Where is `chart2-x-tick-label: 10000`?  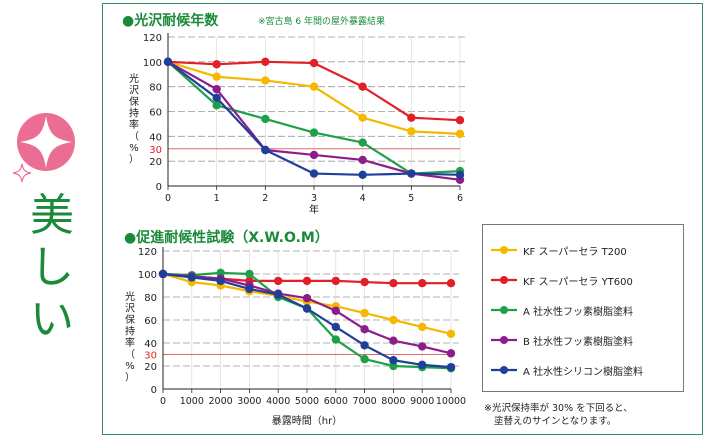
chart2-x-tick-label: 10000 is located at coordinates (451, 401).